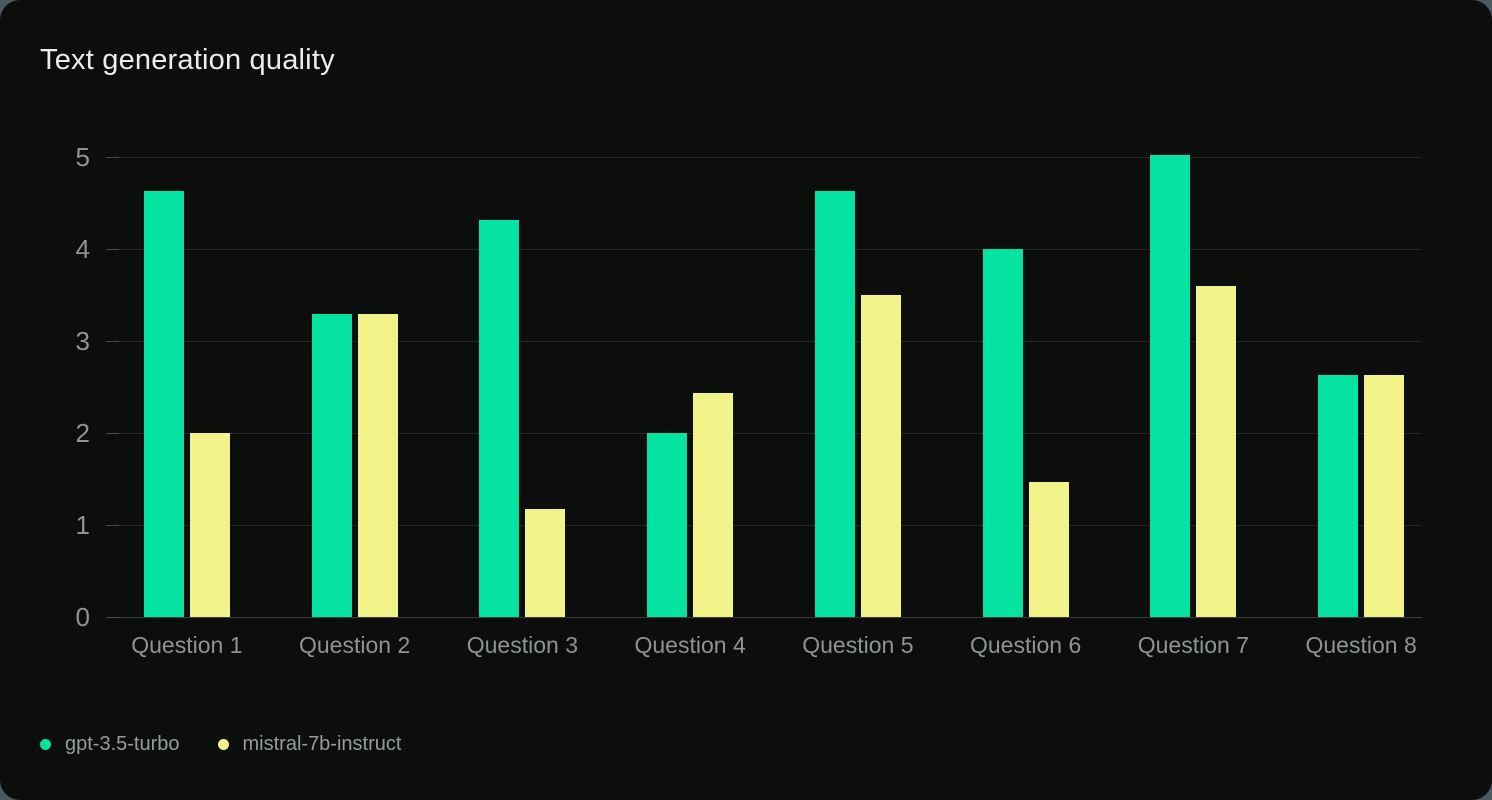 The width and height of the screenshot is (1492, 800). Describe the element at coordinates (223, 744) in the screenshot. I see `legend-dot-mistral-7b-instruct` at that location.